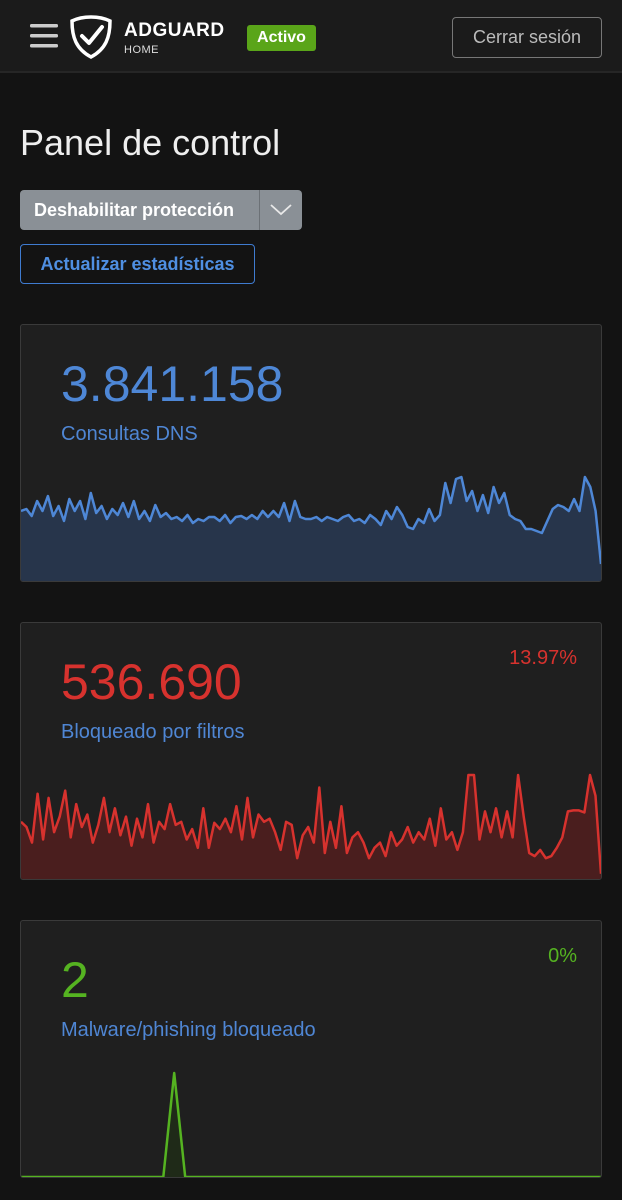 This screenshot has width=622, height=1200. I want to click on logo-icon, so click(91, 37).